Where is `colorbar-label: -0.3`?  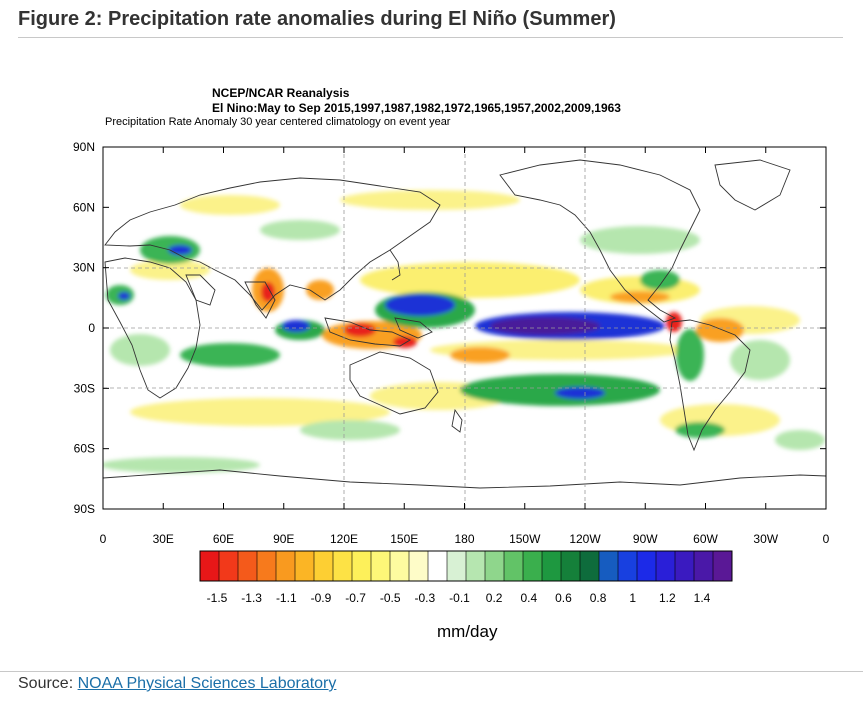 colorbar-label: -0.3 is located at coordinates (425, 598).